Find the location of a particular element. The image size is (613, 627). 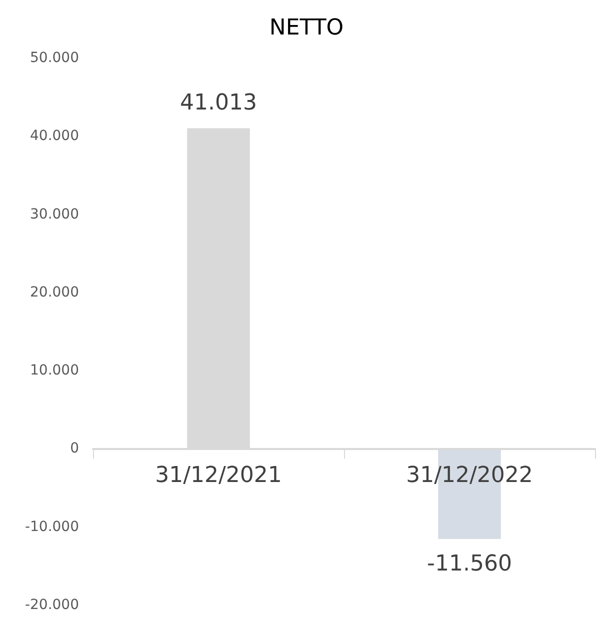

data-label: 41.013 is located at coordinates (218, 103).